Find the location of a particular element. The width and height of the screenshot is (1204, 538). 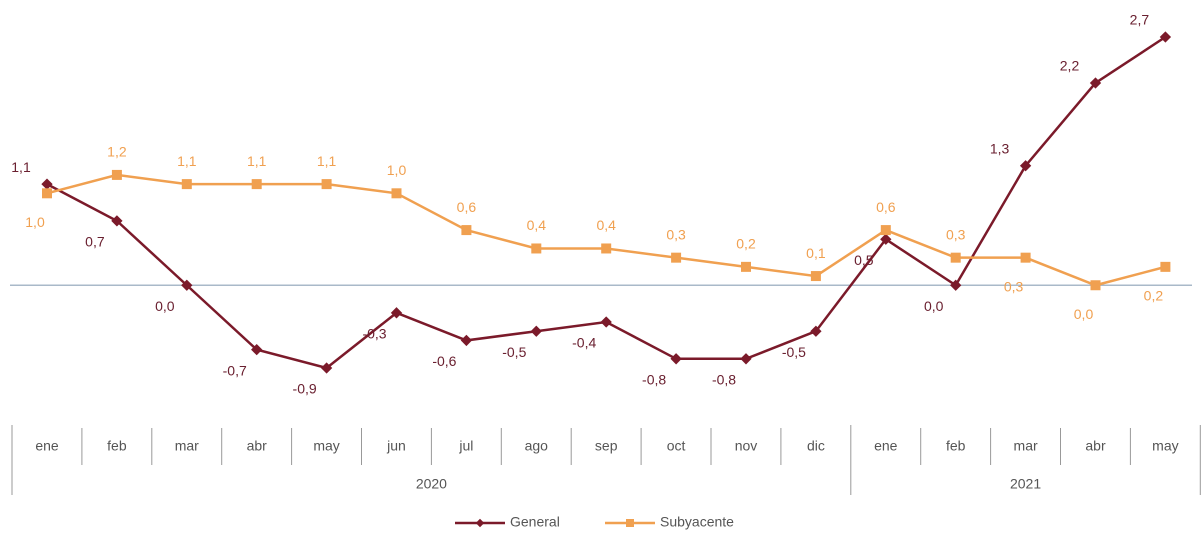

value-label: -0,7 is located at coordinates (235, 370).